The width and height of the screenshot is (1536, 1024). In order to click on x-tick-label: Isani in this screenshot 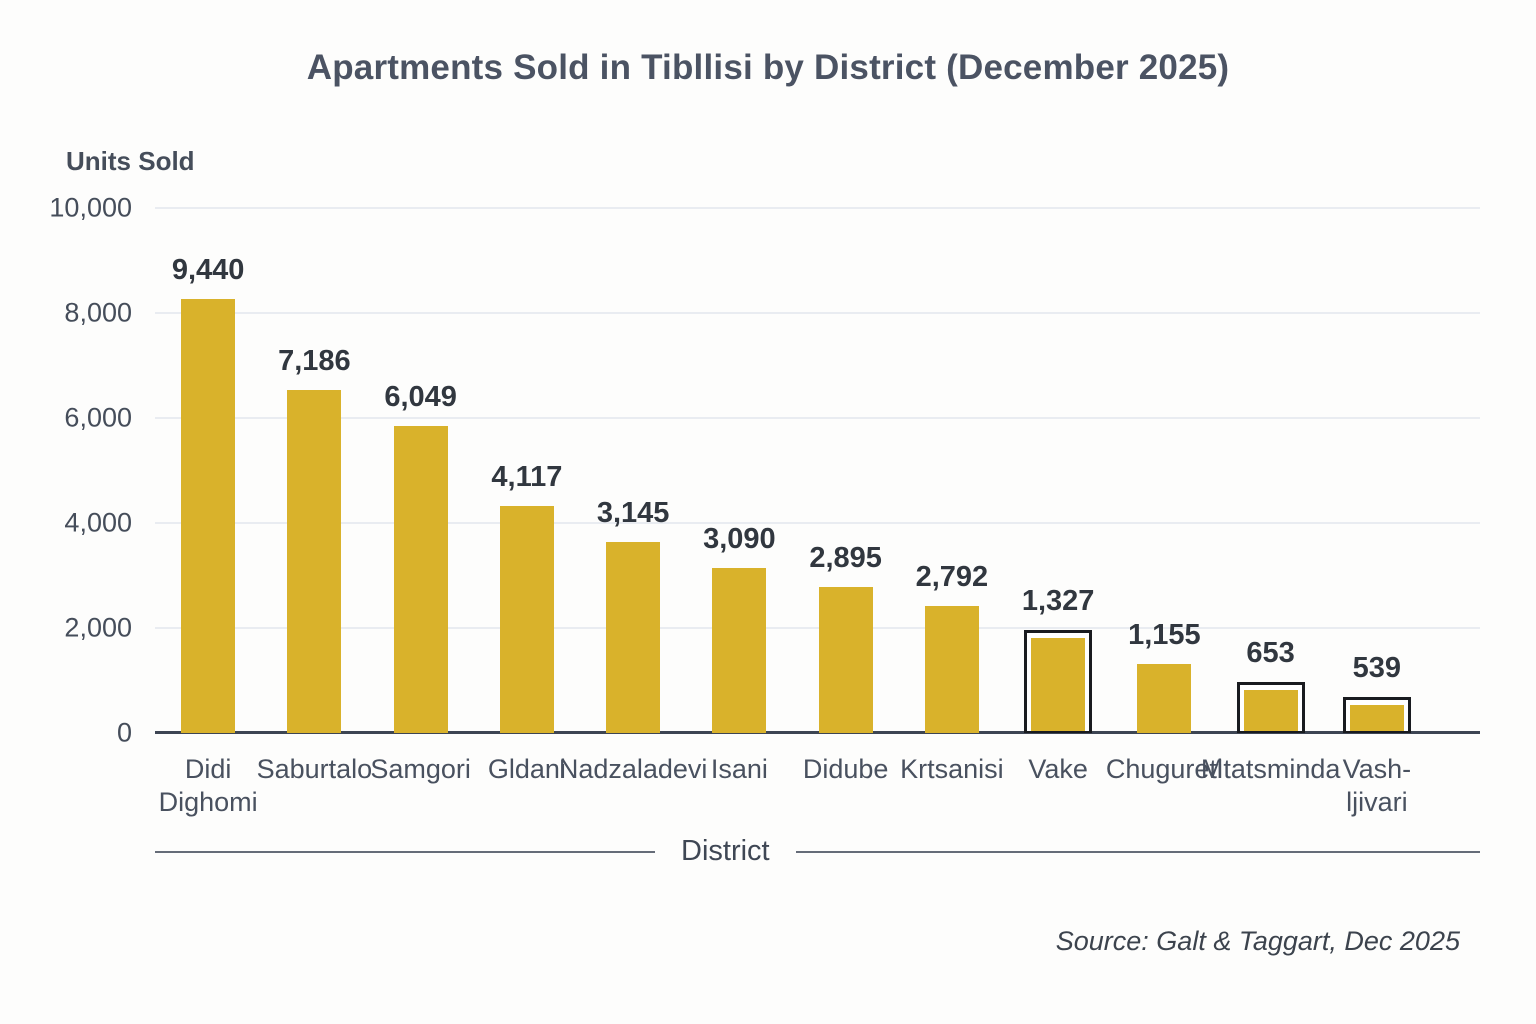, I will do `click(739, 769)`.